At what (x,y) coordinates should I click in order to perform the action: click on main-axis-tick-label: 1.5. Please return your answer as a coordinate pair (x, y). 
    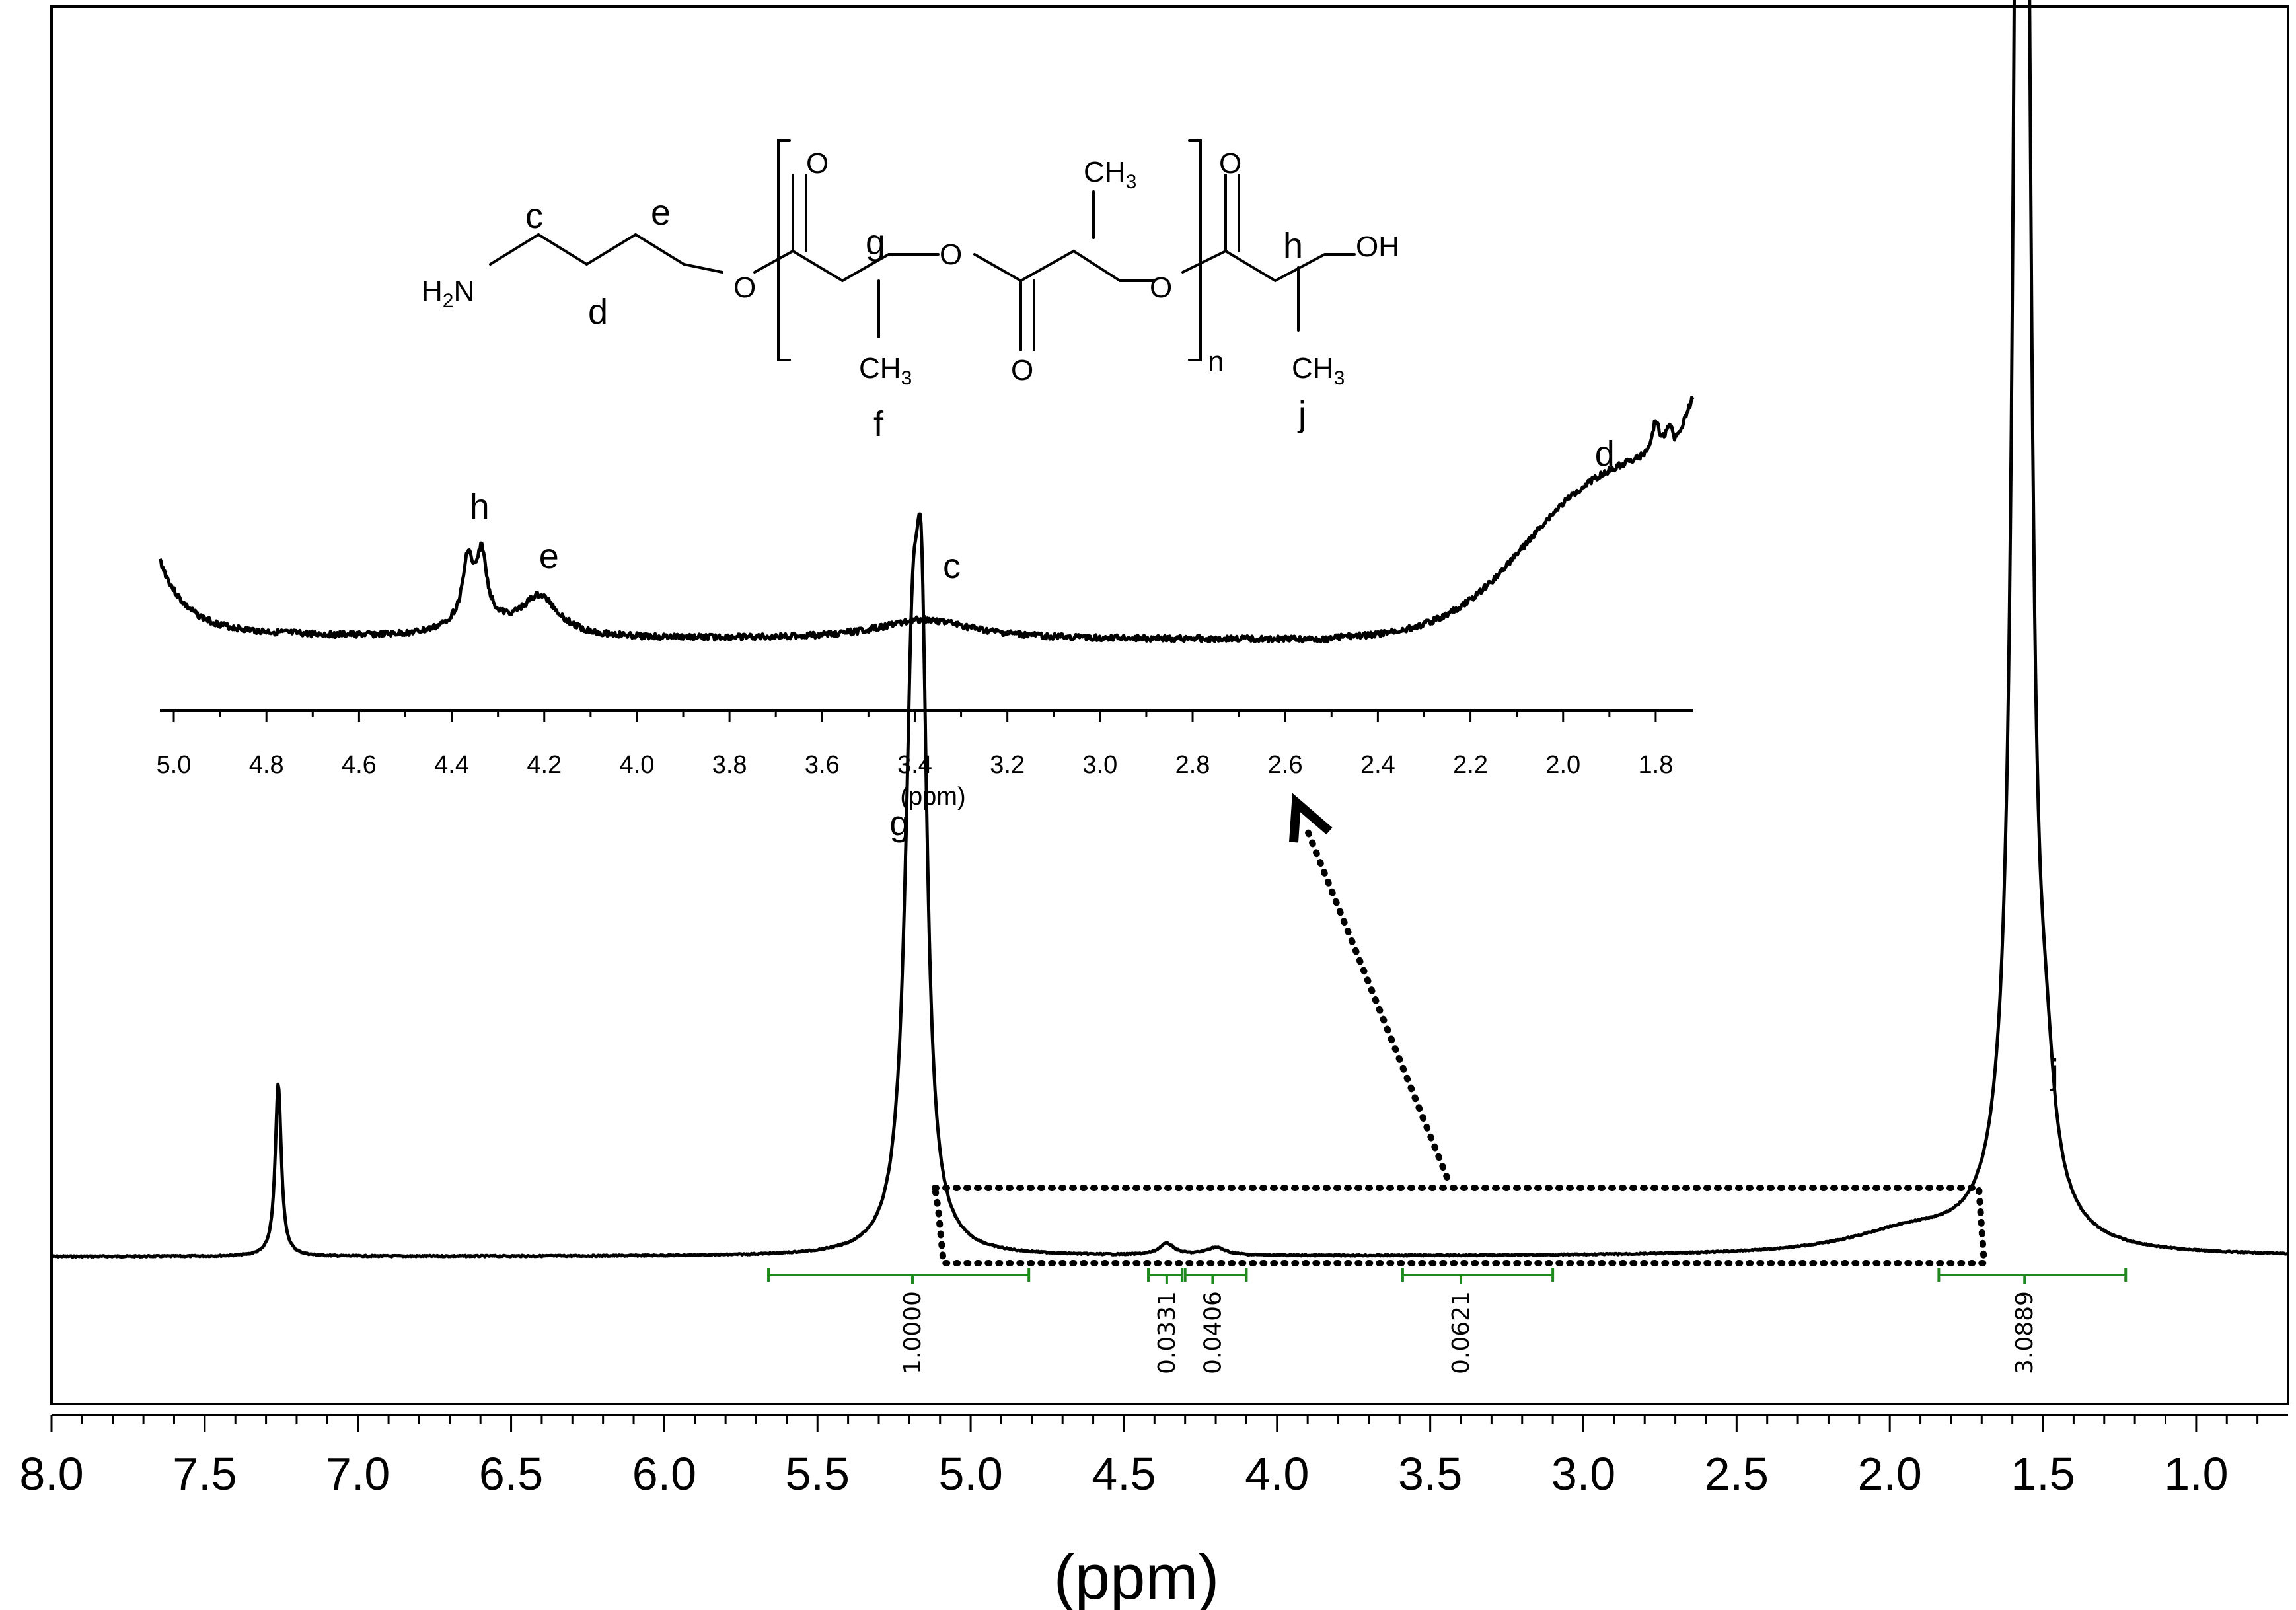
    Looking at the image, I should click on (2043, 1474).